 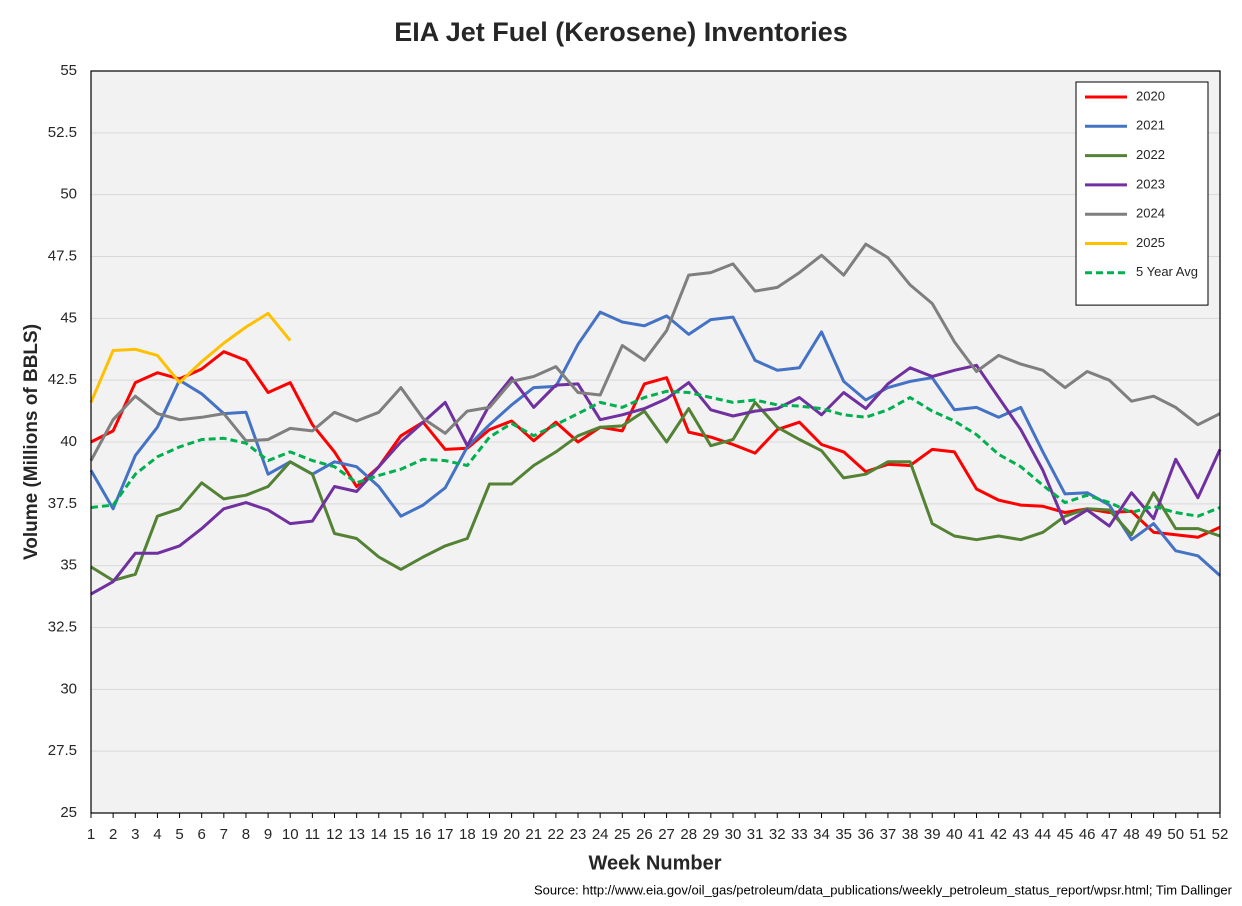 I want to click on x-tick-label: 9, so click(x=268, y=834).